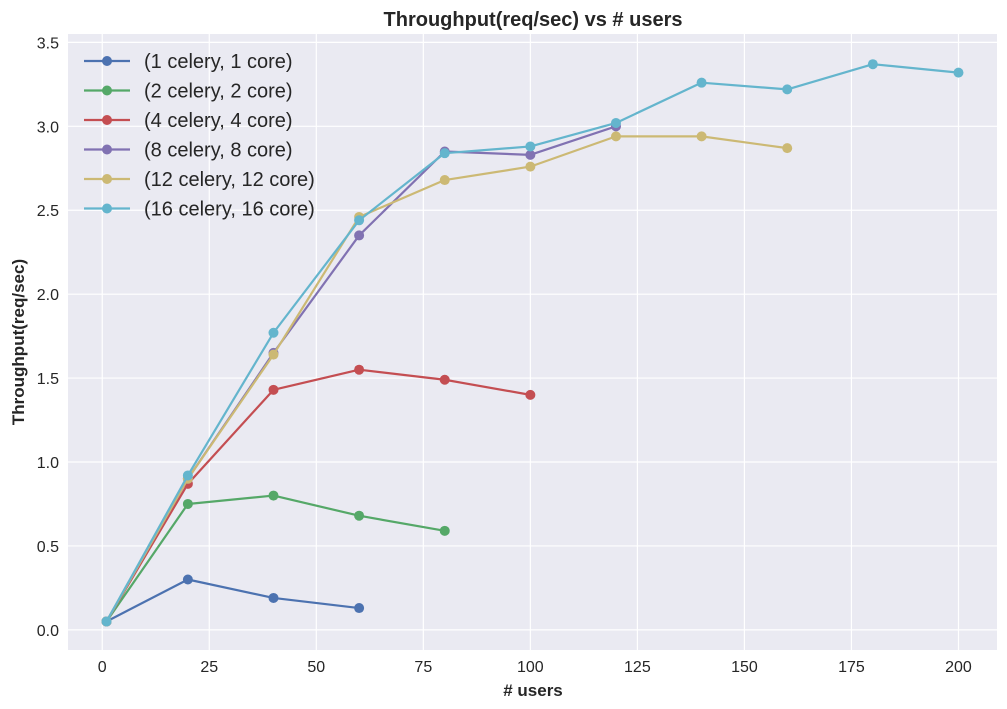 This screenshot has width=1007, height=709. Describe the element at coordinates (209, 667) in the screenshot. I see `x-tick-label: 25` at that location.